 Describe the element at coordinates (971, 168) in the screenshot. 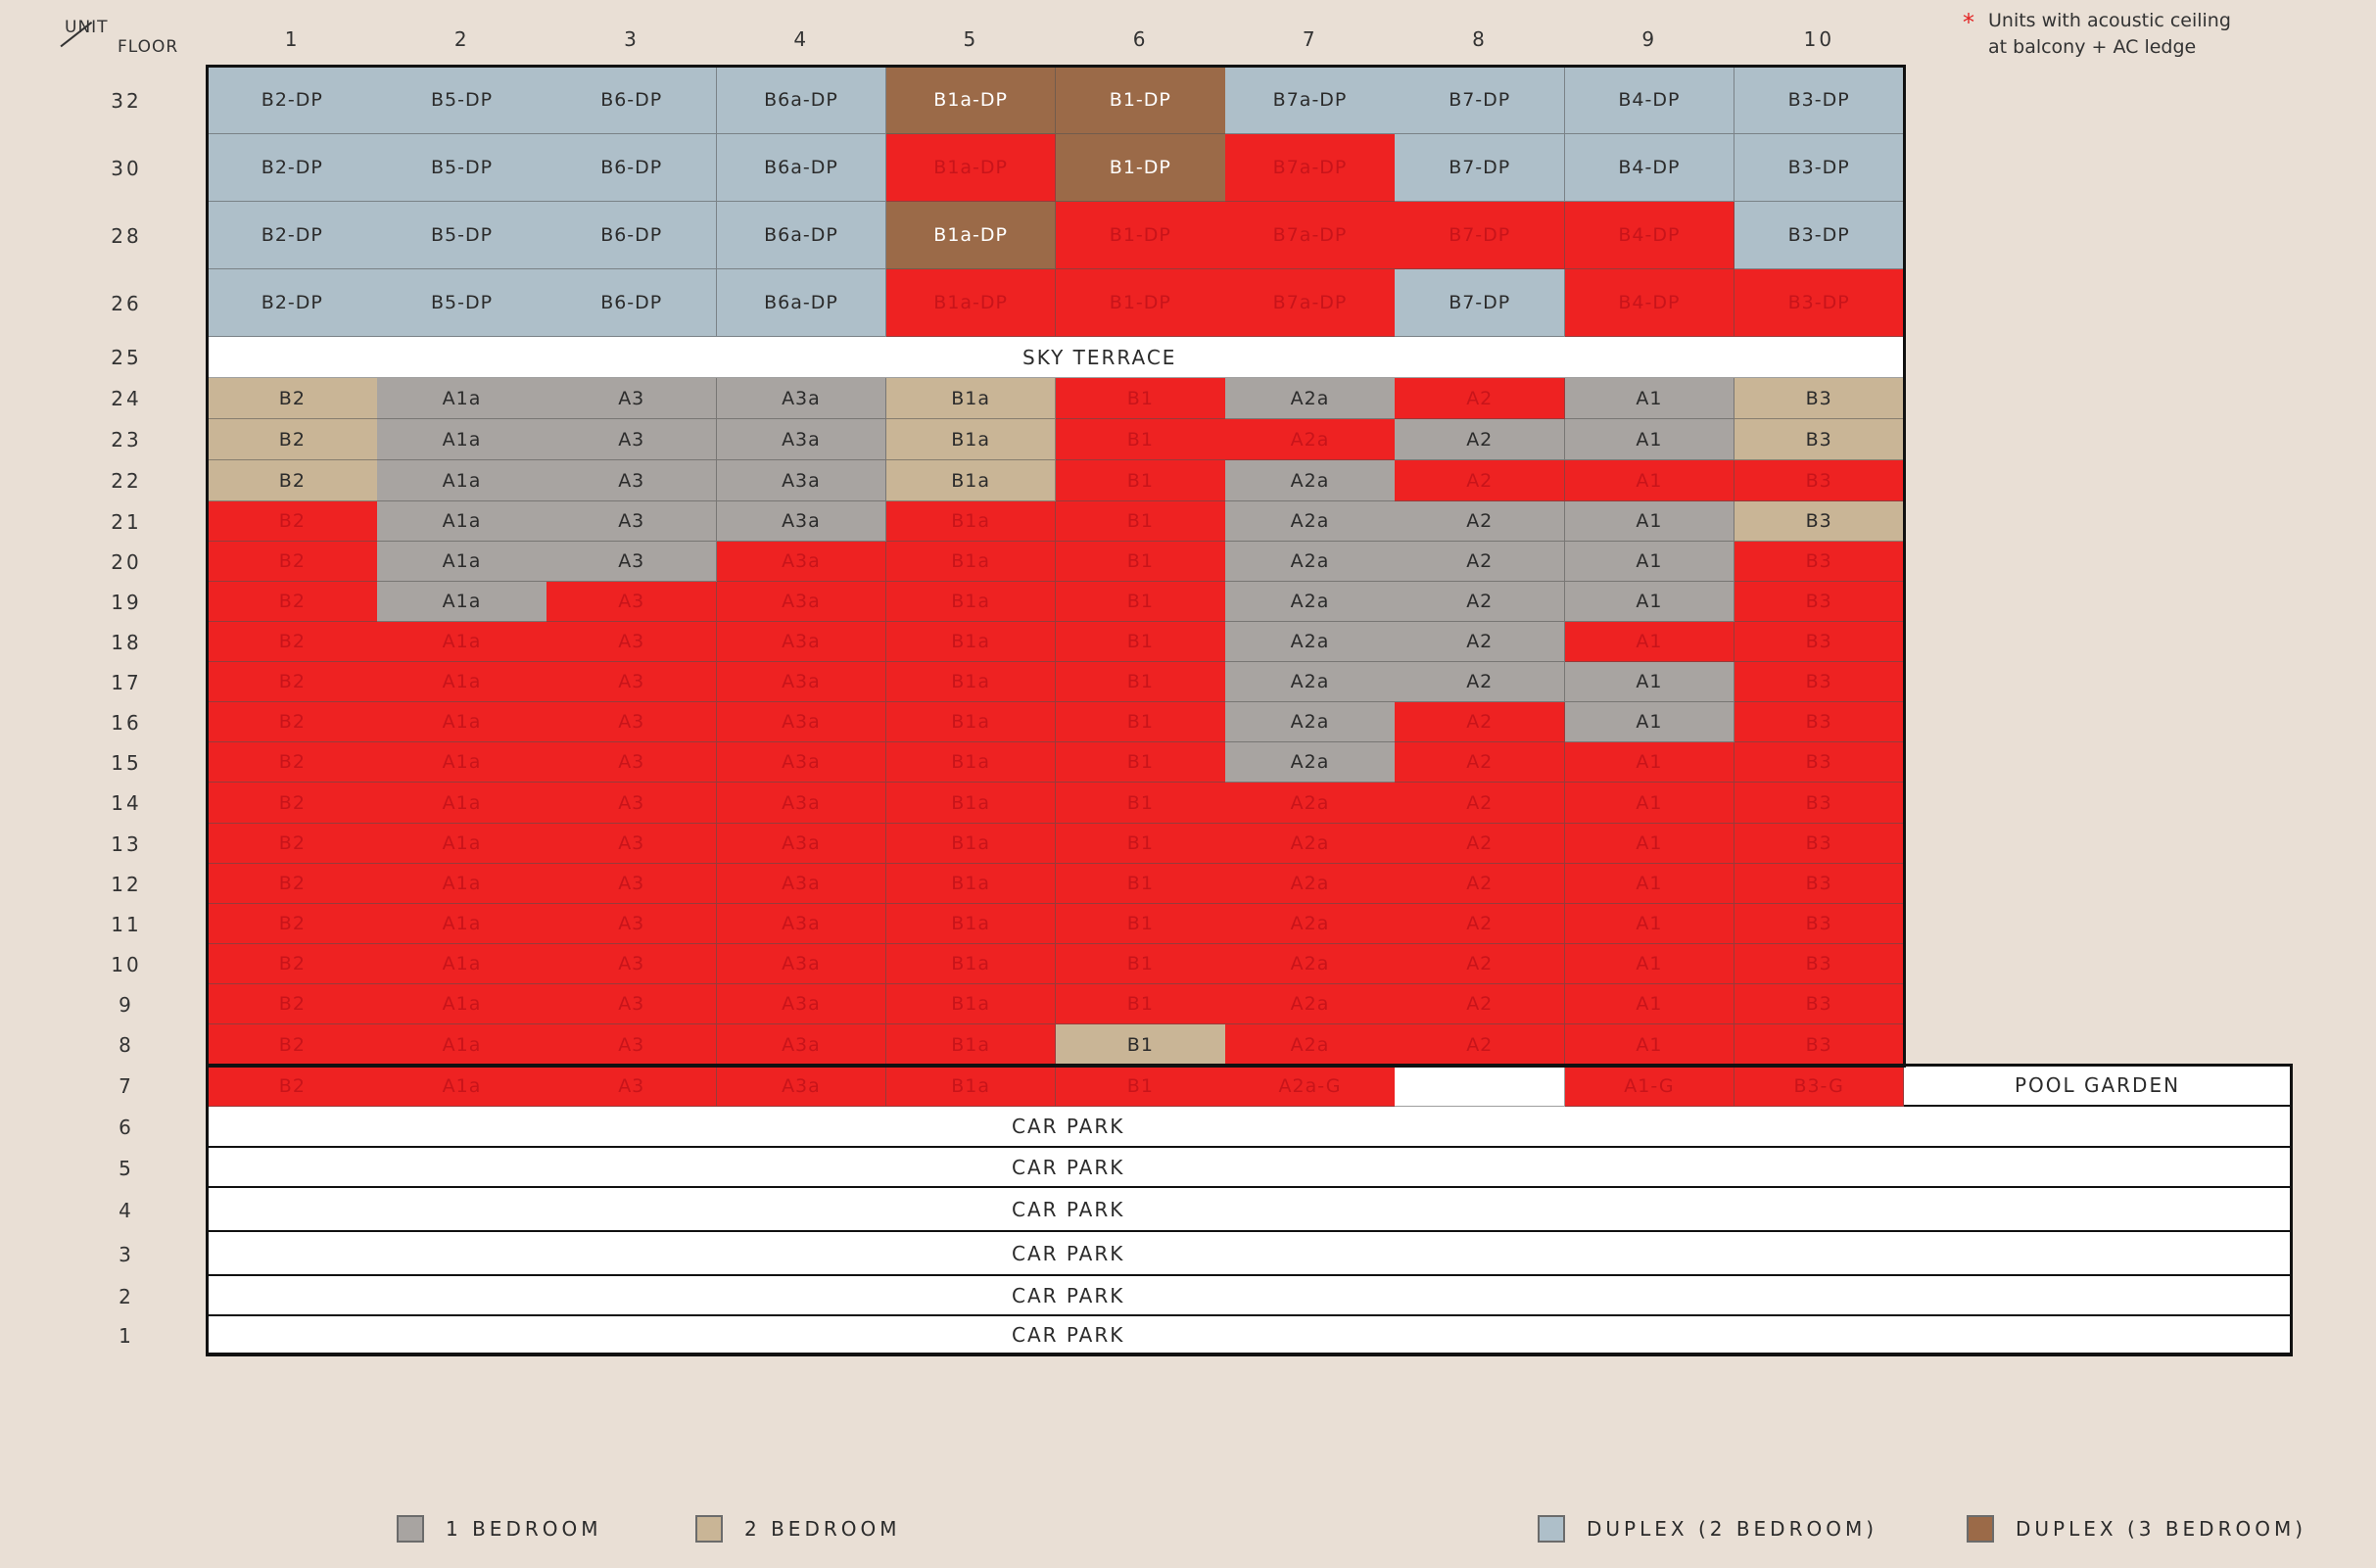

I see `unit-cell: B1a-DP` at that location.